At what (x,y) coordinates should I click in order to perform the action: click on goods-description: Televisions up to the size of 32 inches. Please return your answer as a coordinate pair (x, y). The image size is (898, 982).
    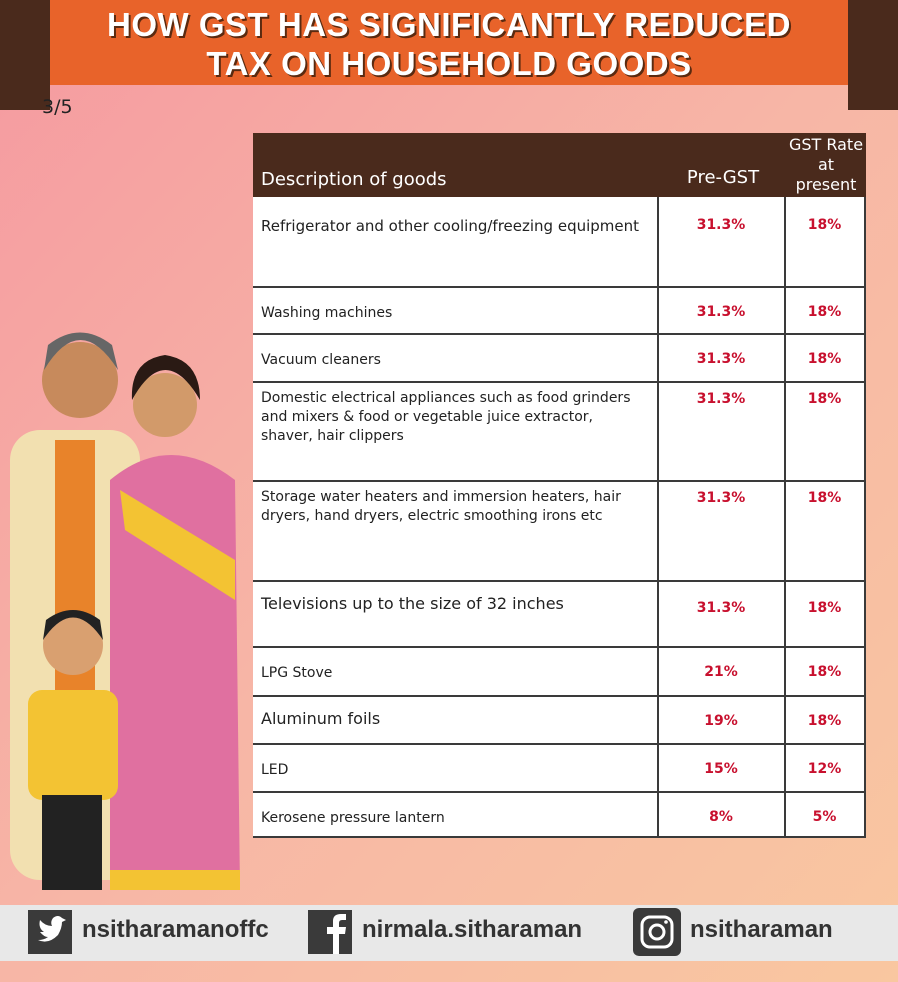
    Looking at the image, I should click on (456, 614).